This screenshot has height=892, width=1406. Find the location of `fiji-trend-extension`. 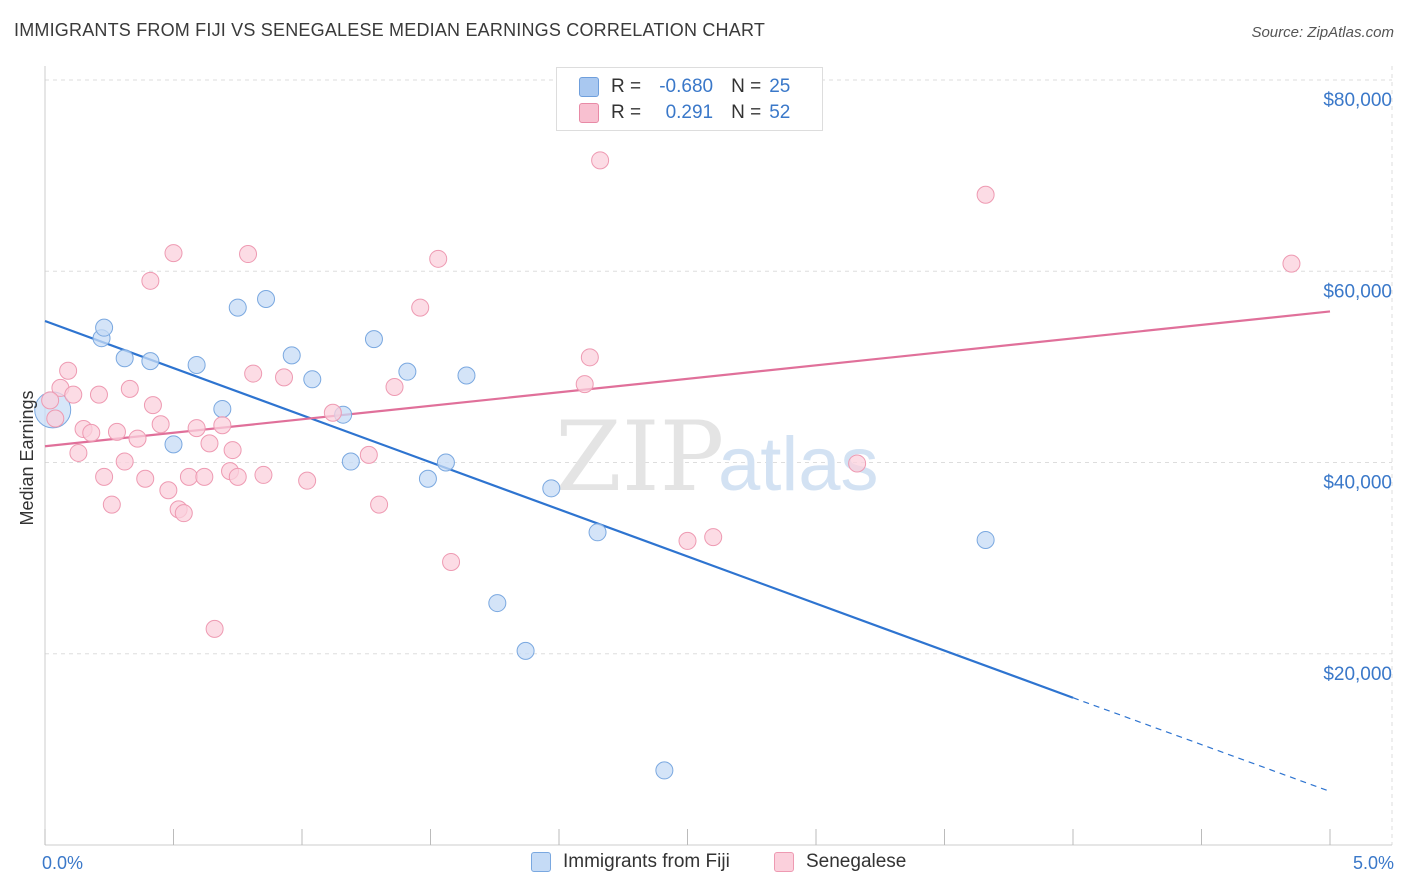

fiji-trend-extension is located at coordinates (1201, 745).